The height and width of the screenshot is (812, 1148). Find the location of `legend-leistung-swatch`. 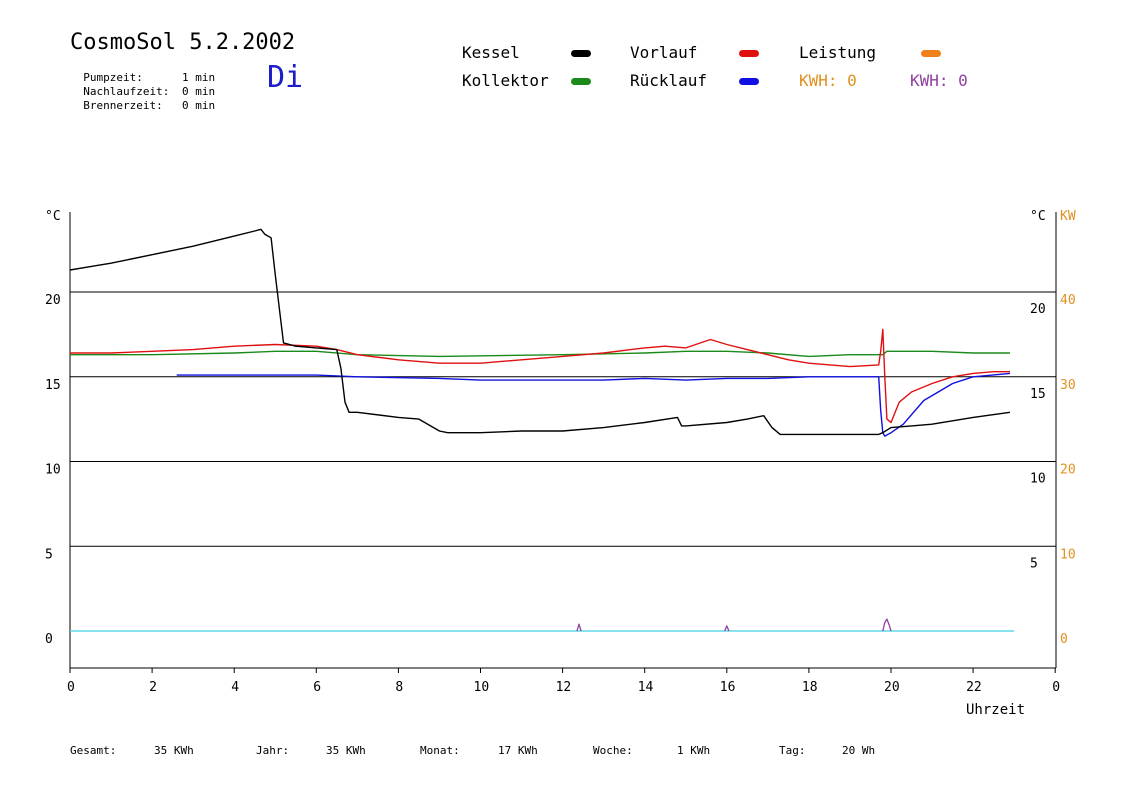

legend-leistung-swatch is located at coordinates (931, 53).